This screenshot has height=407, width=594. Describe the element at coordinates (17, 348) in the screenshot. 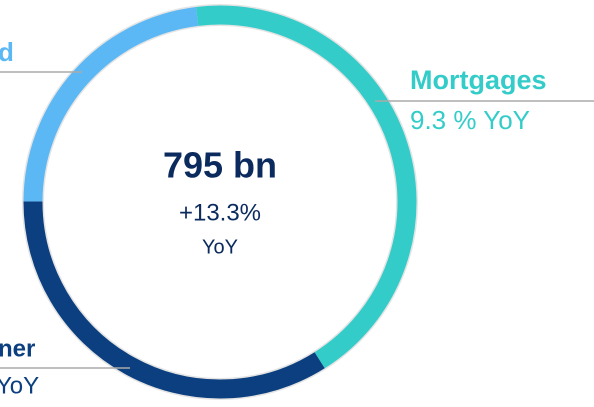

I see `segment-label: ner` at that location.